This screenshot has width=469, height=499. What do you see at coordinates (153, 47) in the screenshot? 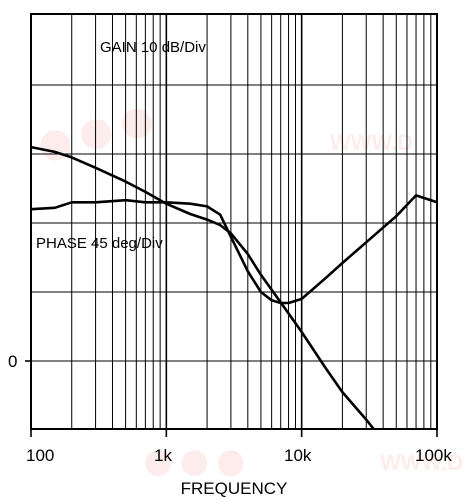
I see `gain-annotation: GAIN 10 dB/Div` at bounding box center [153, 47].